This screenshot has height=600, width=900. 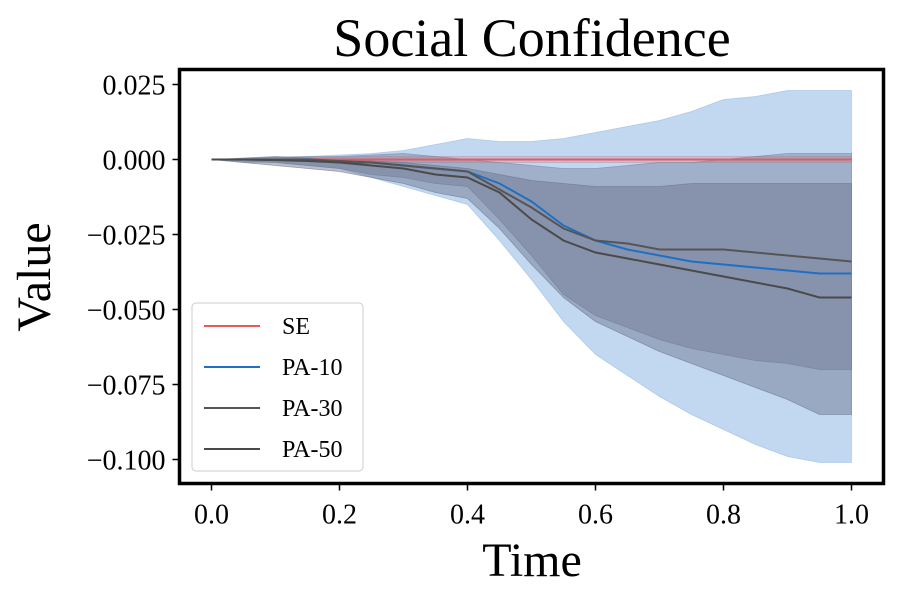 I want to click on y-tick-label: 0.025, so click(x=134, y=86).